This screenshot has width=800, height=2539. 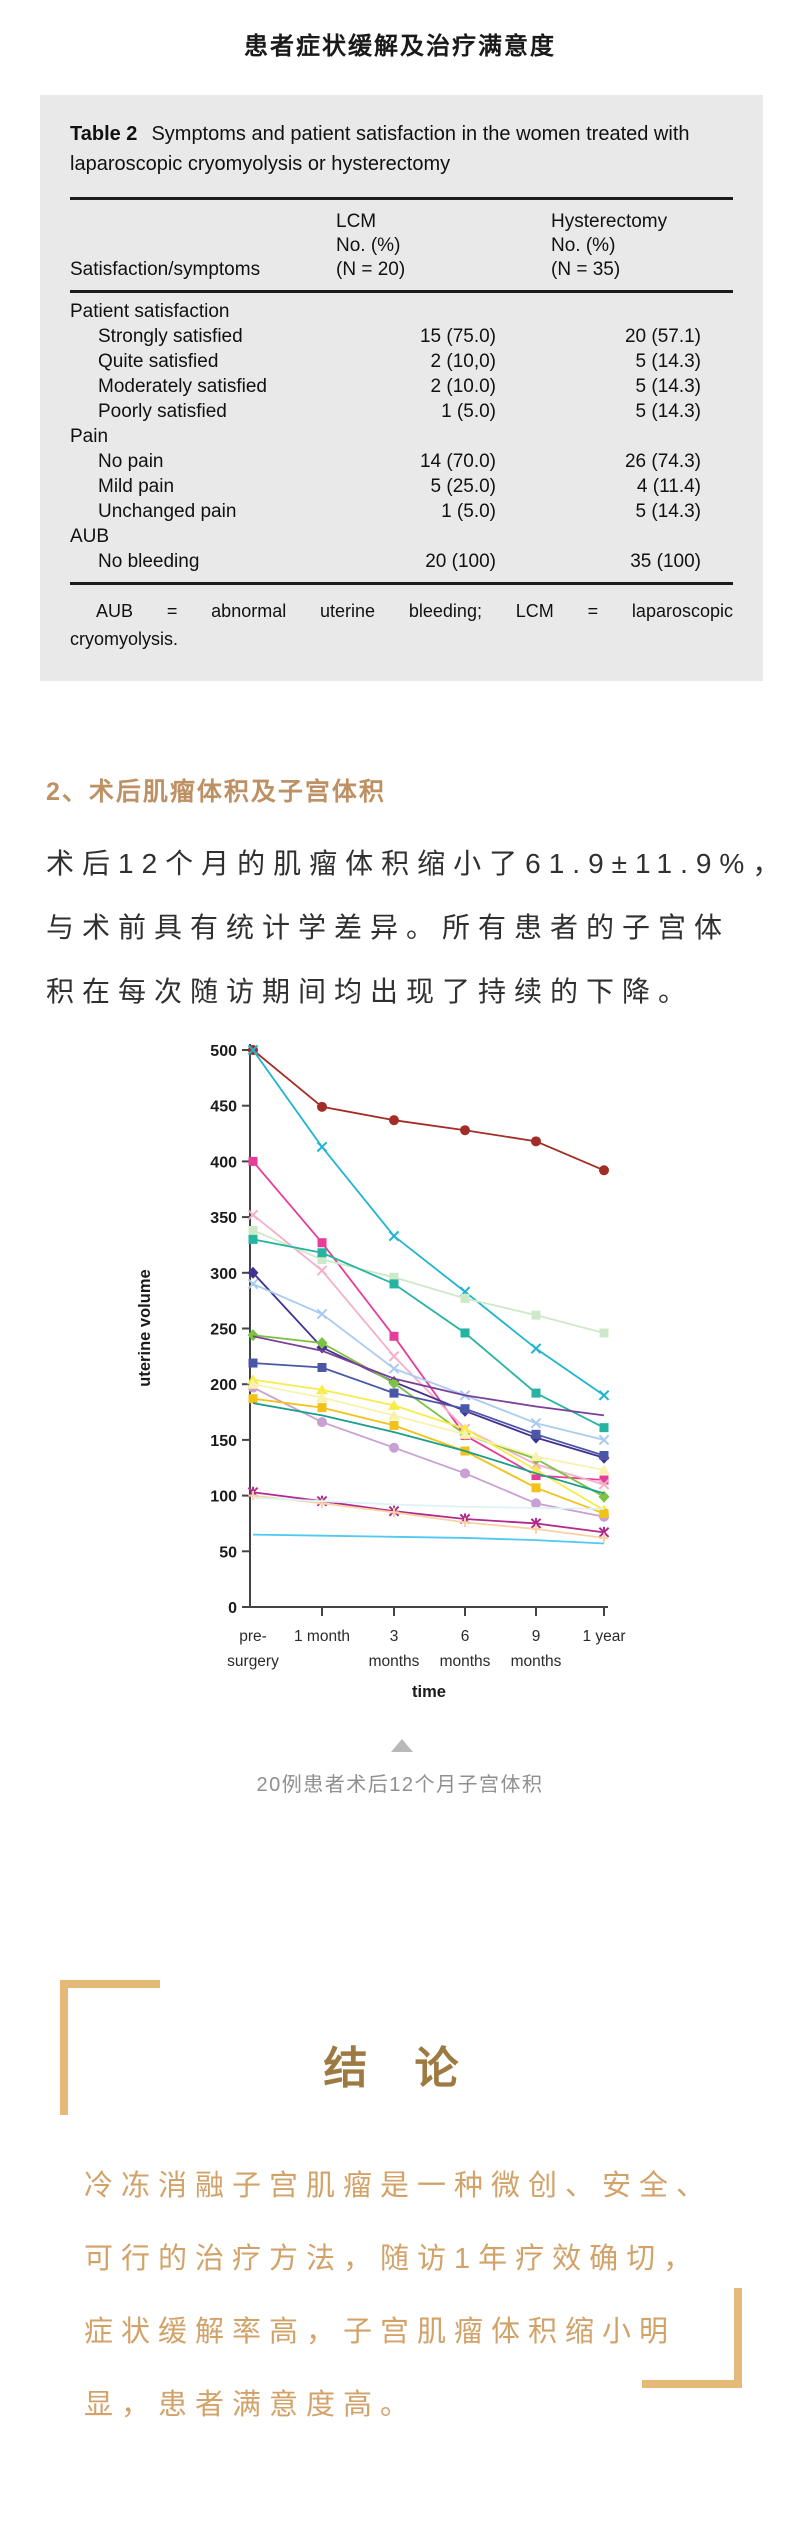 What do you see at coordinates (399, 486) in the screenshot?
I see `table-row: Mild pain 5 (25.0) 4 (11.4)` at bounding box center [399, 486].